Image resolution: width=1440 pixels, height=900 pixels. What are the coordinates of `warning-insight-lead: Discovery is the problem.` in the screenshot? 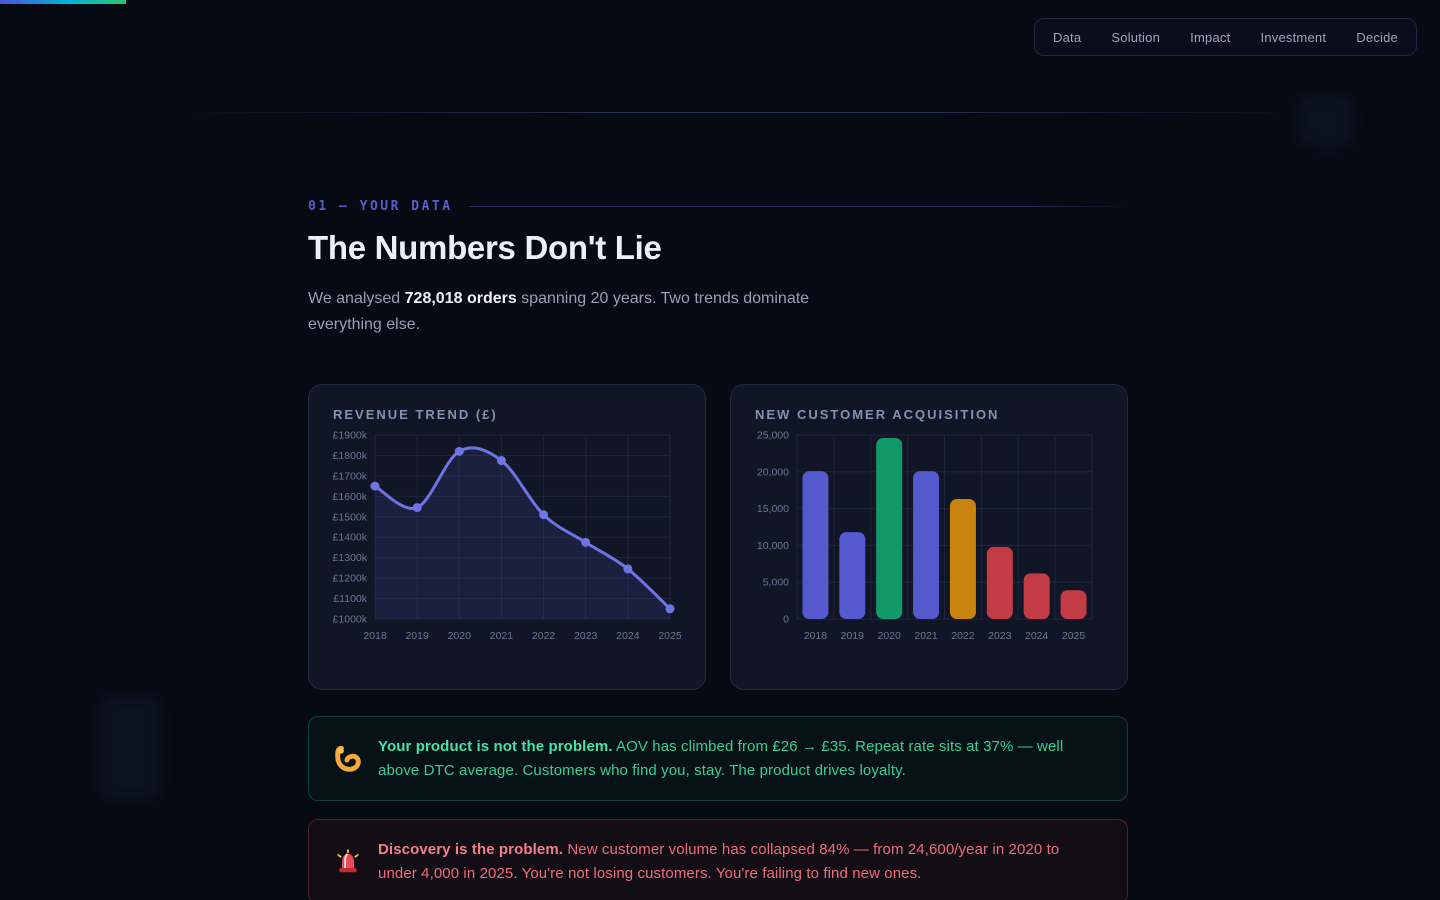 It's located at (471, 849).